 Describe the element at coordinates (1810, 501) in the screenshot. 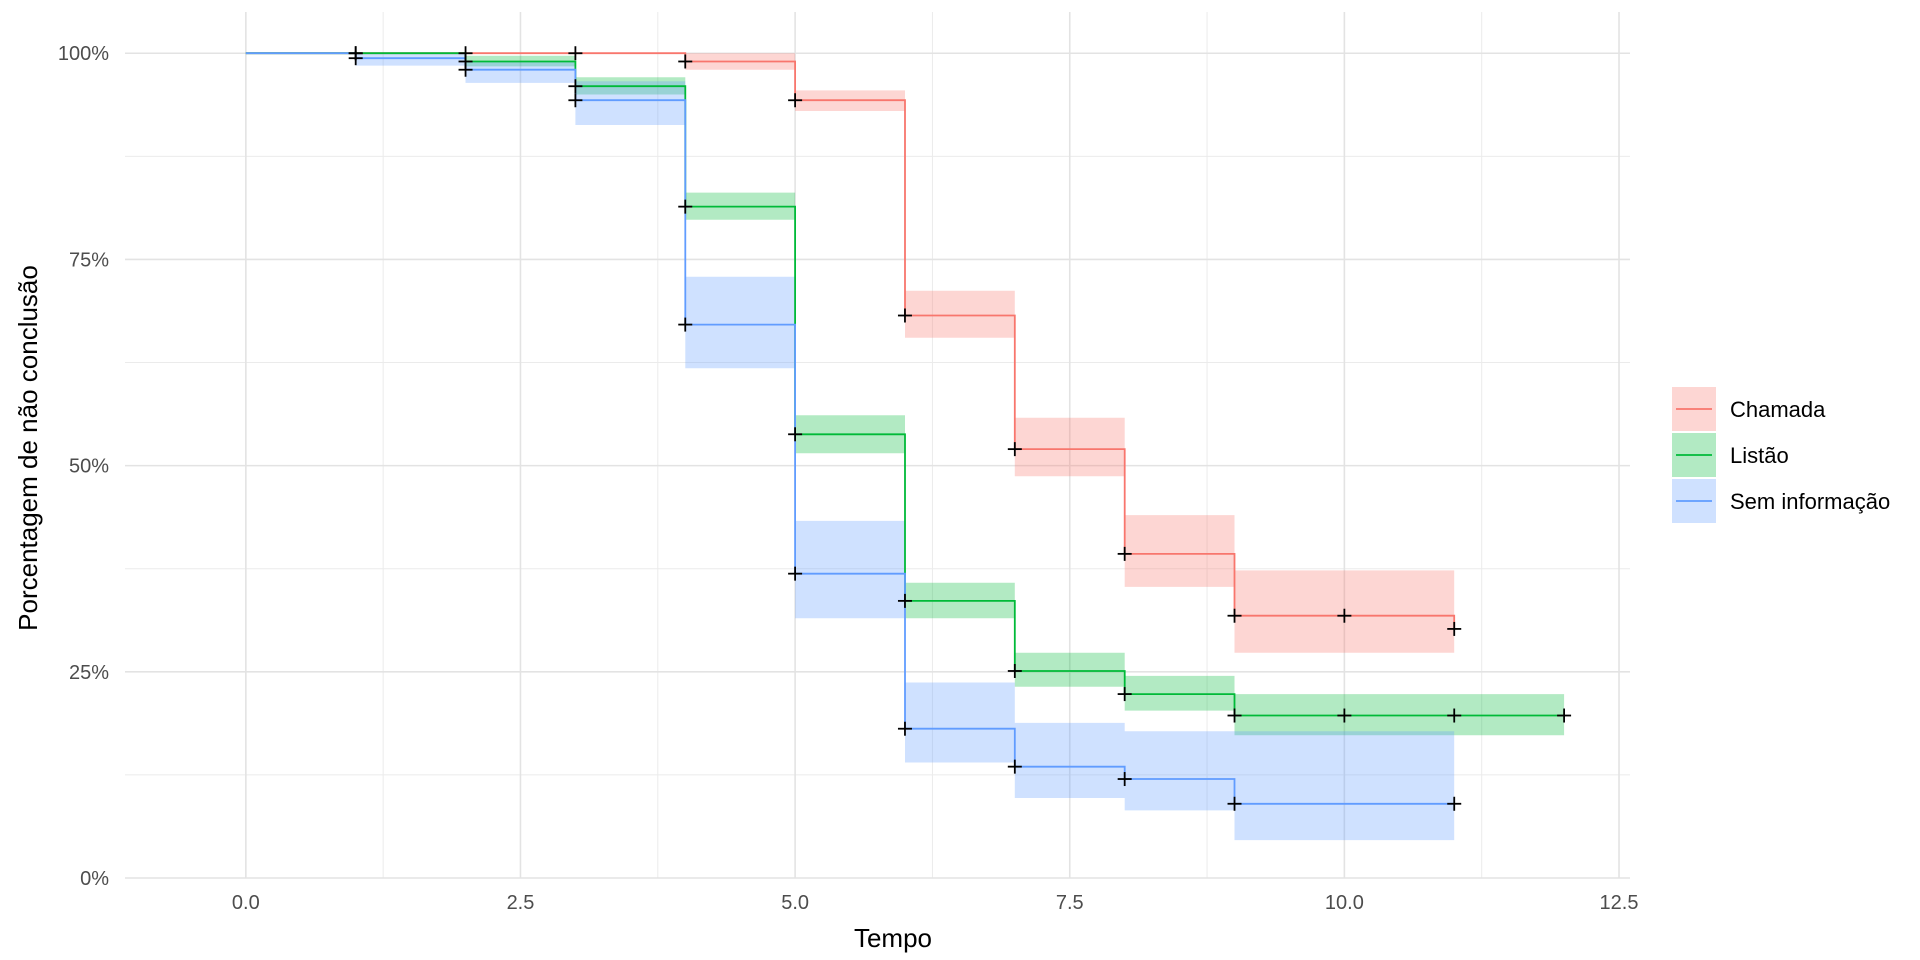

I see `legend-label-sem-informa-o: Sem informação` at that location.